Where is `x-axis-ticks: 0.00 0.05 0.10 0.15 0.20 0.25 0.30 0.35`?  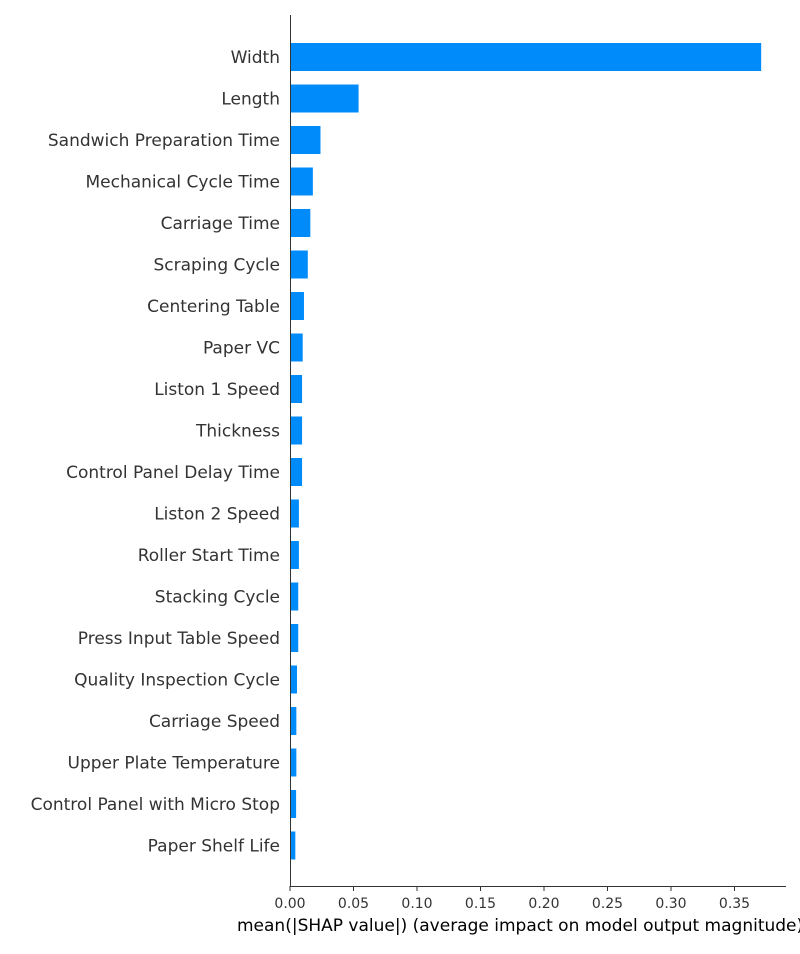
x-axis-ticks: 0.00 0.05 0.10 0.15 0.20 0.25 0.30 0.35 is located at coordinates (512, 899).